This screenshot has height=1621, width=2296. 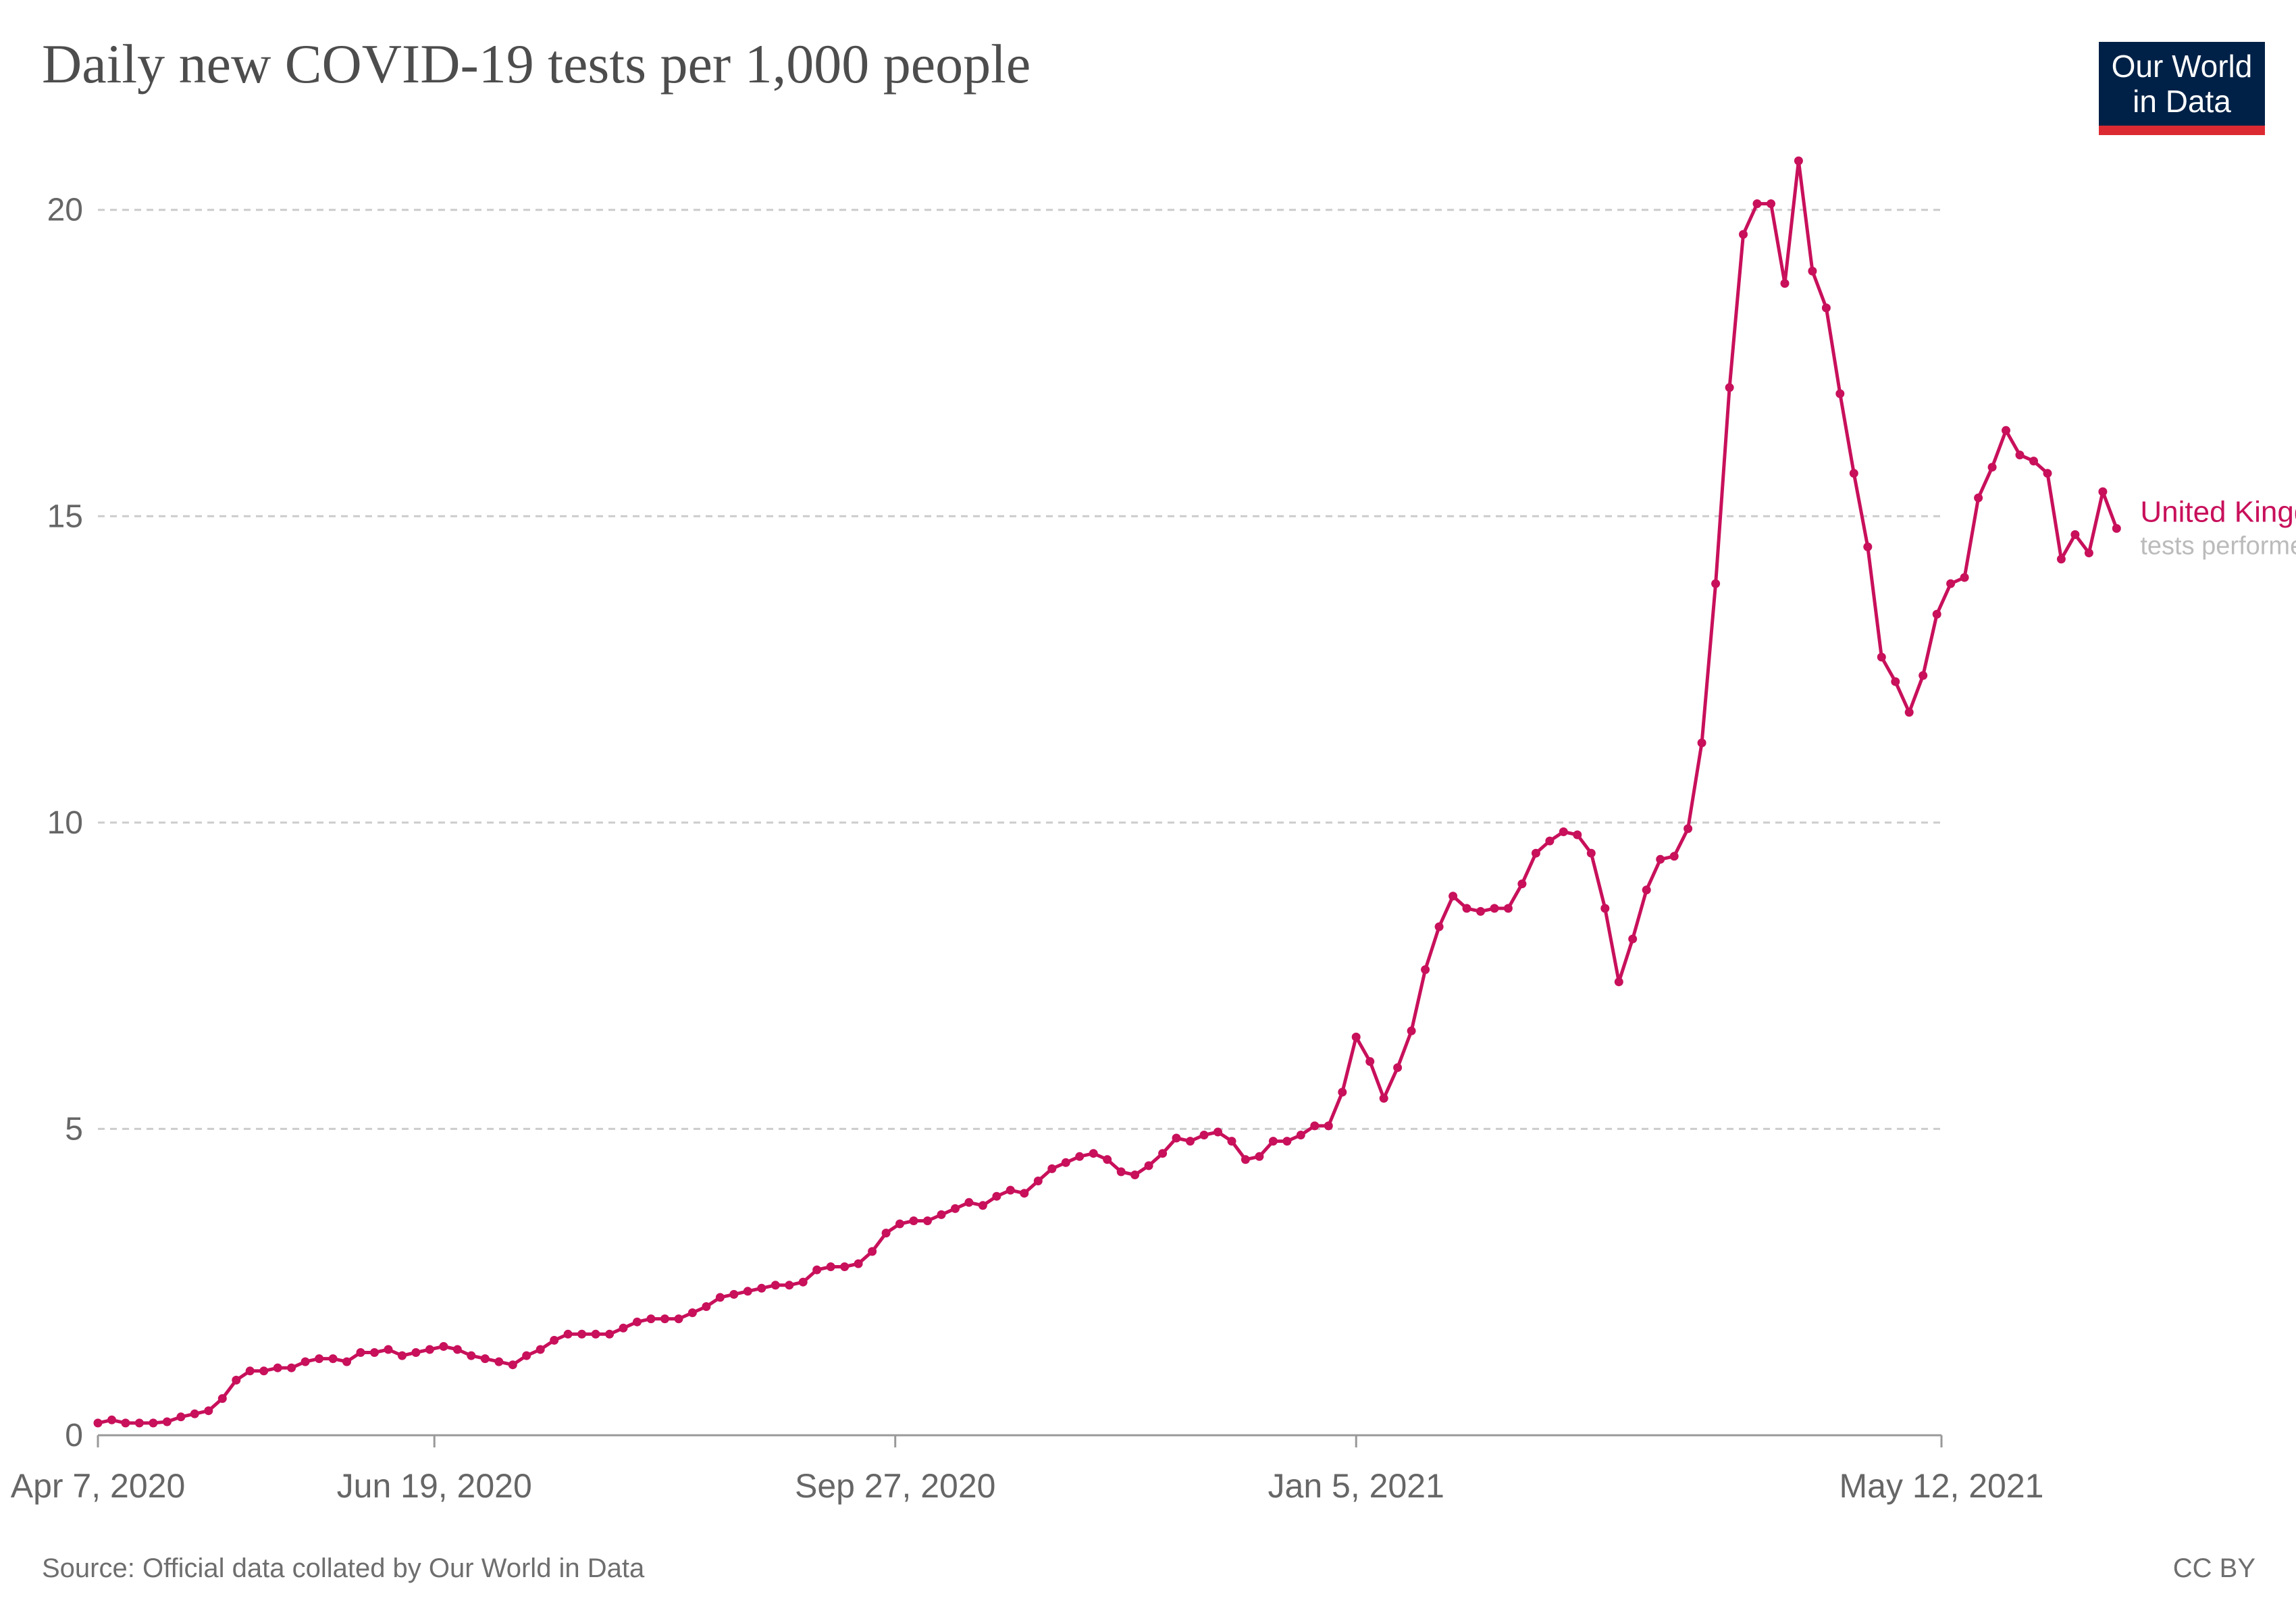 I want to click on series-label: United Kingdom, so click(x=2218, y=511).